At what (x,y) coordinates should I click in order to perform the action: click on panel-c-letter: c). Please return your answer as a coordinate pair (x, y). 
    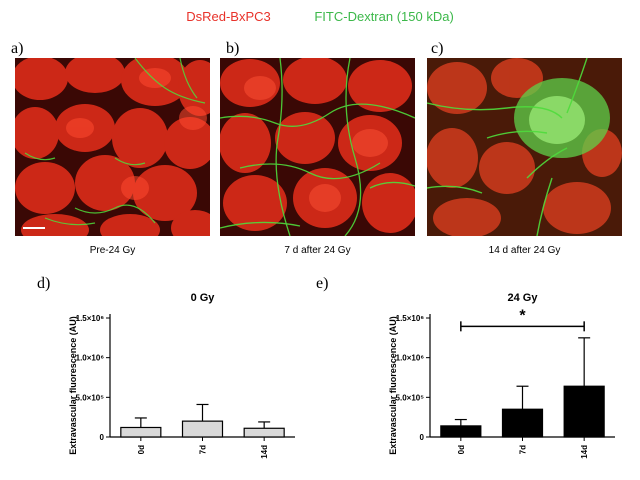
    Looking at the image, I should click on (437, 48).